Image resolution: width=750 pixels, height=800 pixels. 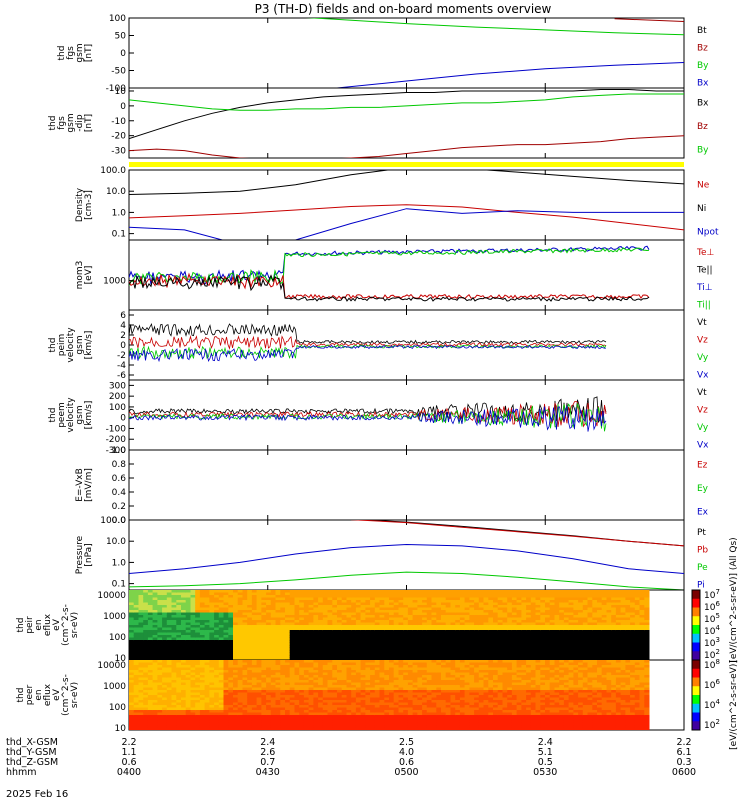 I want to click on y-tick-label: 10.0, so click(x=116, y=192).